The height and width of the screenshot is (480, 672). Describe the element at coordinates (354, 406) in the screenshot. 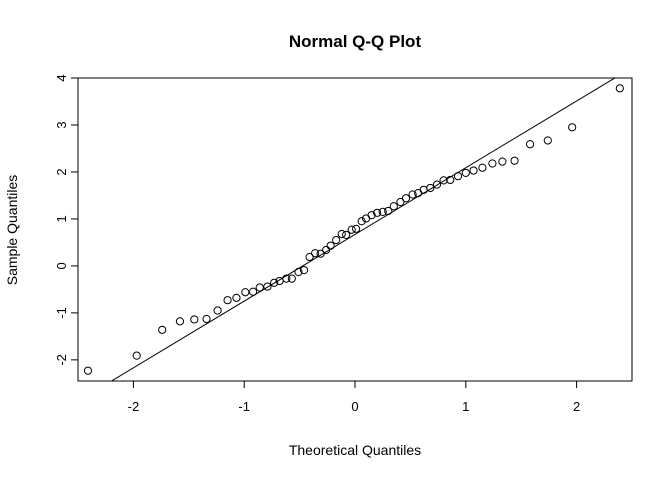

I see `x-tick-label: 0` at that location.